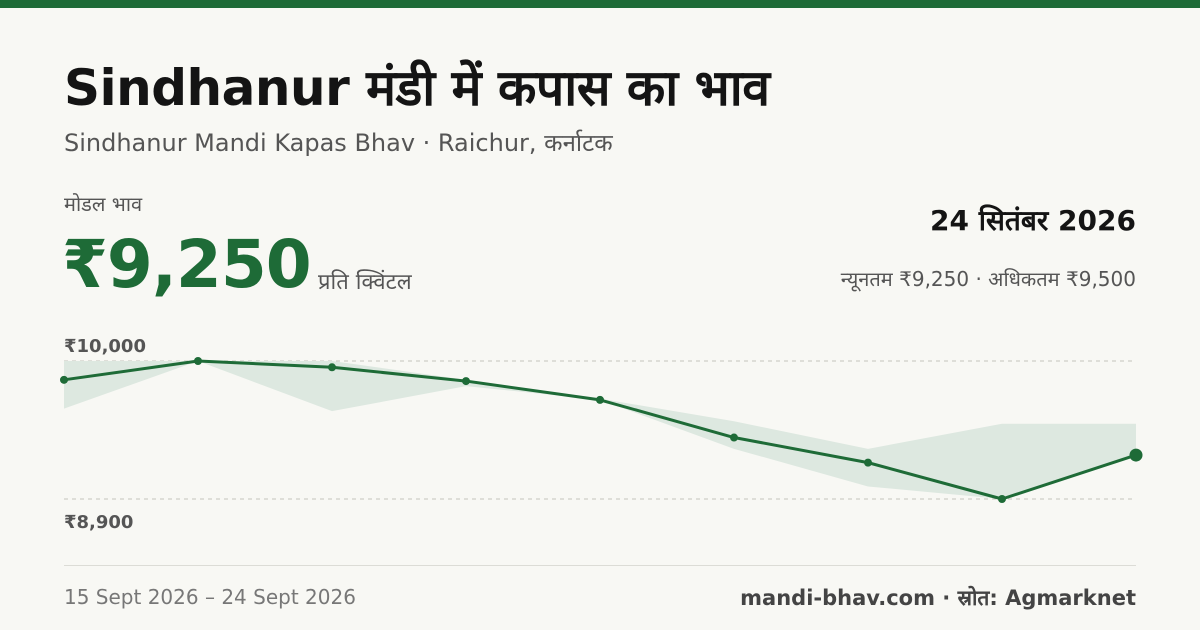  What do you see at coordinates (417, 88) in the screenshot?
I see `page-title: Sindhanur मंडी में कपास का भाव` at bounding box center [417, 88].